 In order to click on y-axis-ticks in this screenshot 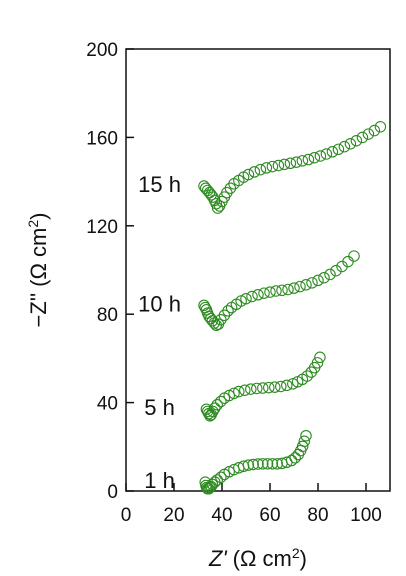, I will do `click(130, 270)`.